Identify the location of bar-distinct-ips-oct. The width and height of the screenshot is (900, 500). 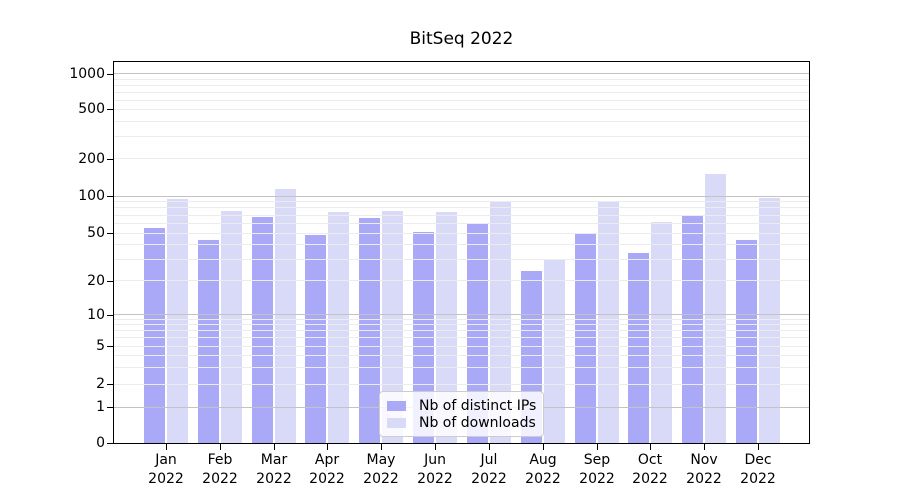
(639, 348).